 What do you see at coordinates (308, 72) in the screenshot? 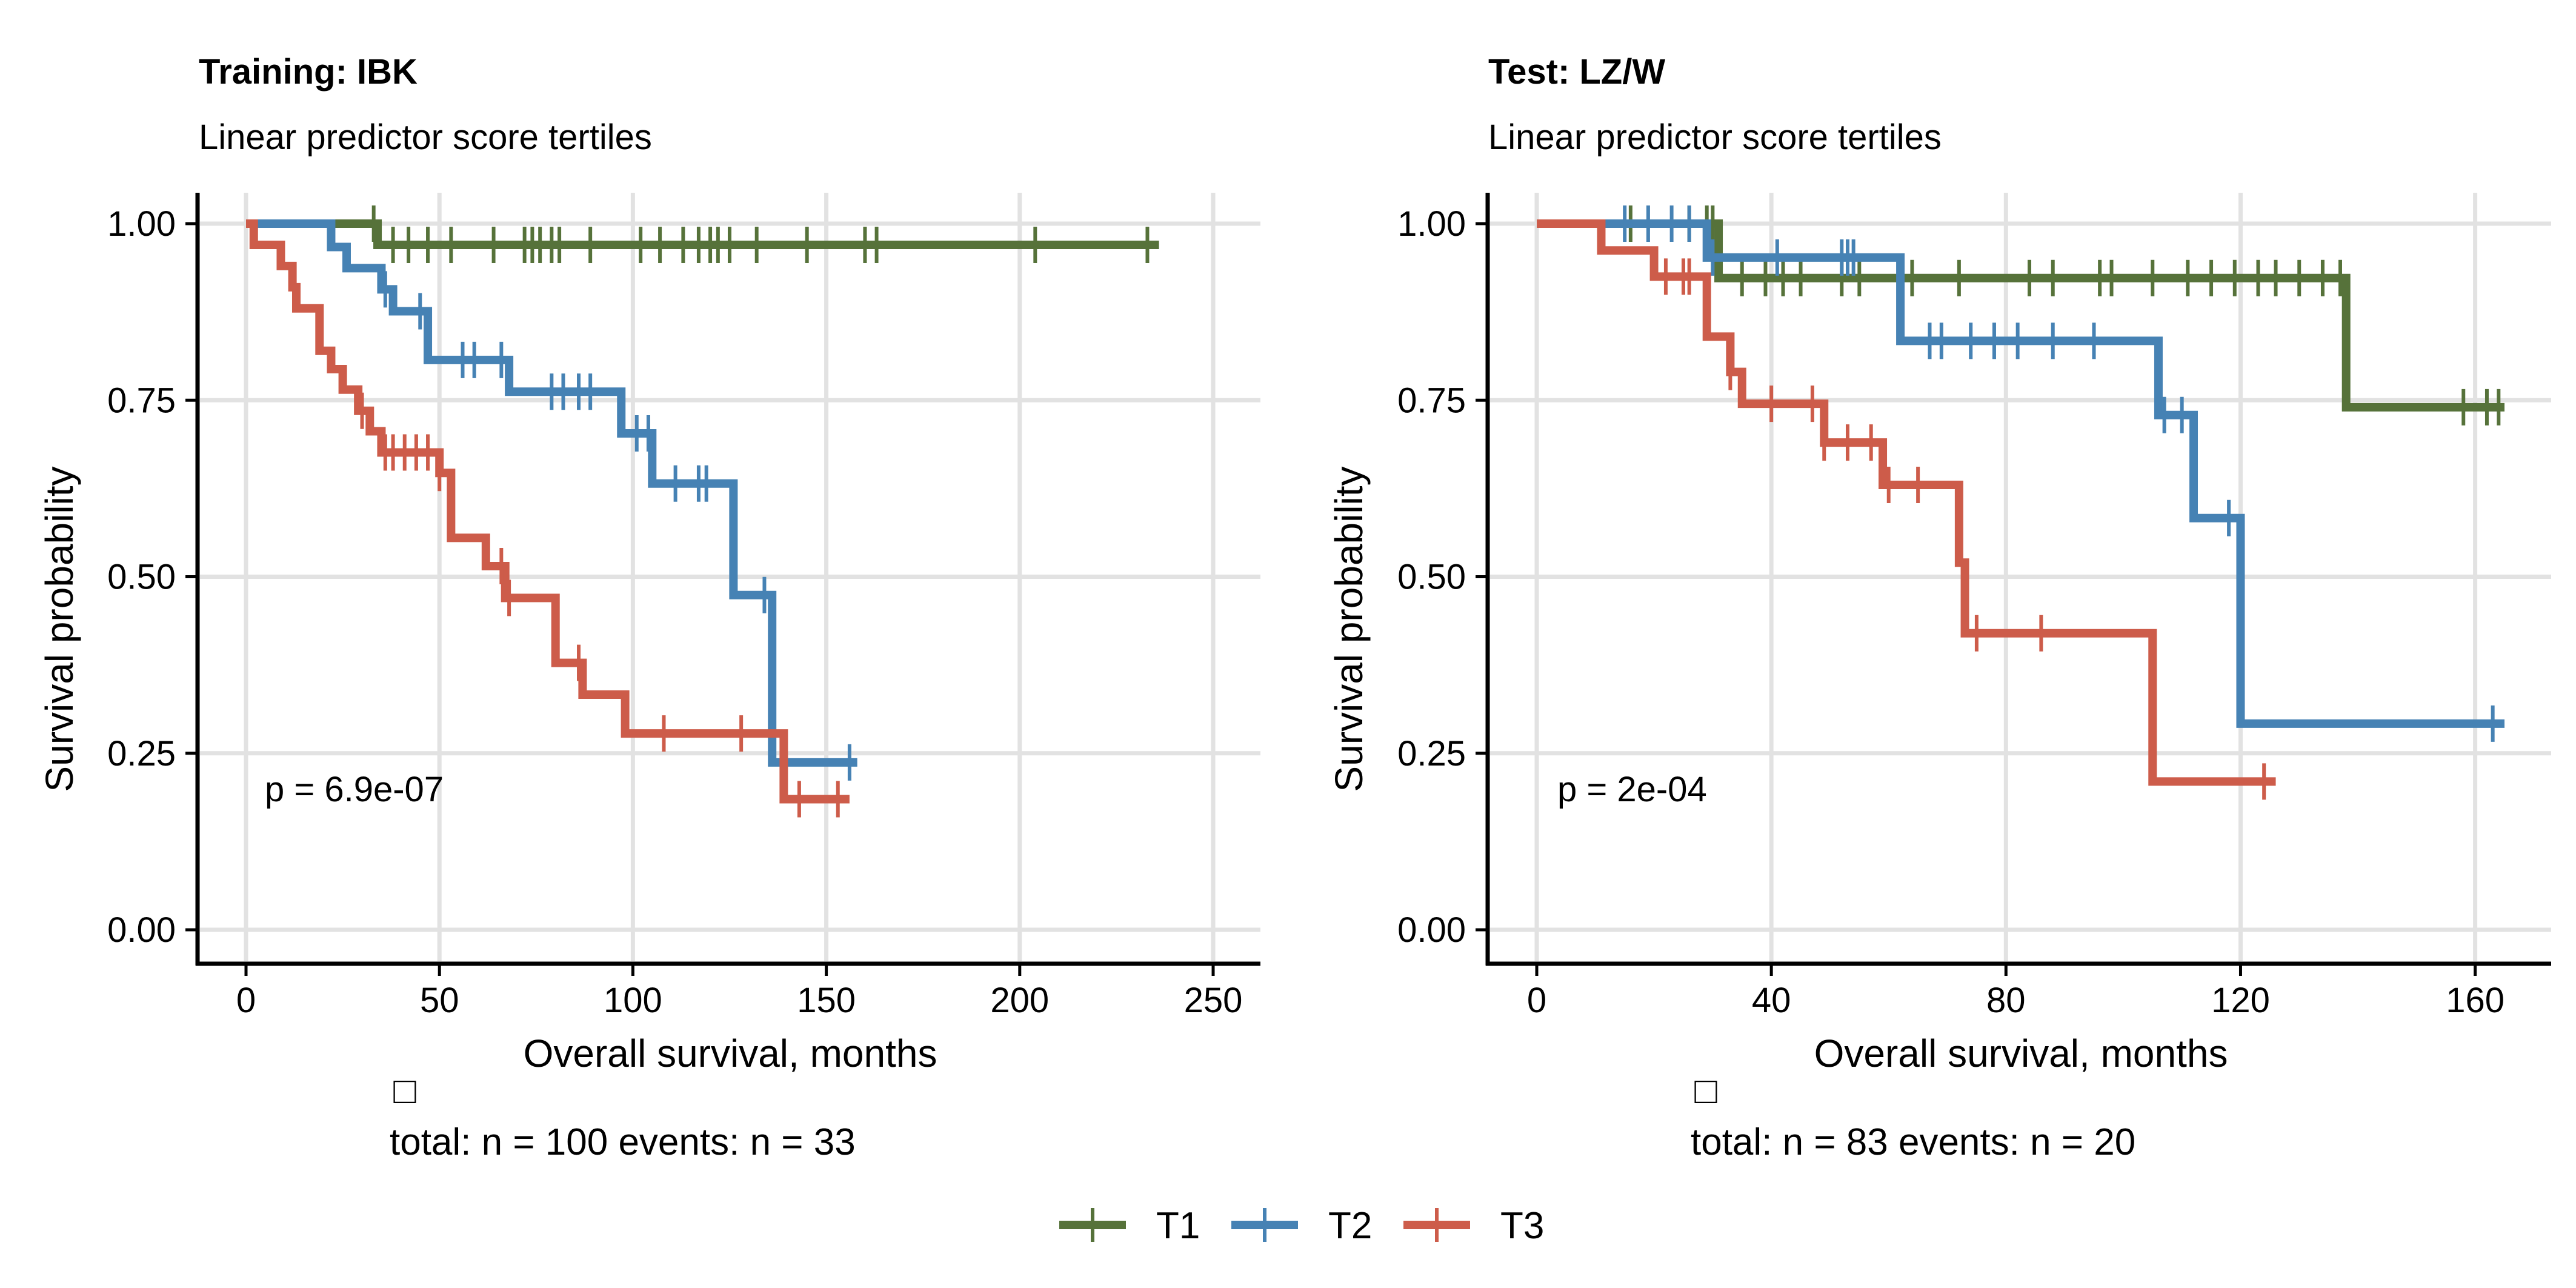
I see `panel-title: Training: IBK` at bounding box center [308, 72].